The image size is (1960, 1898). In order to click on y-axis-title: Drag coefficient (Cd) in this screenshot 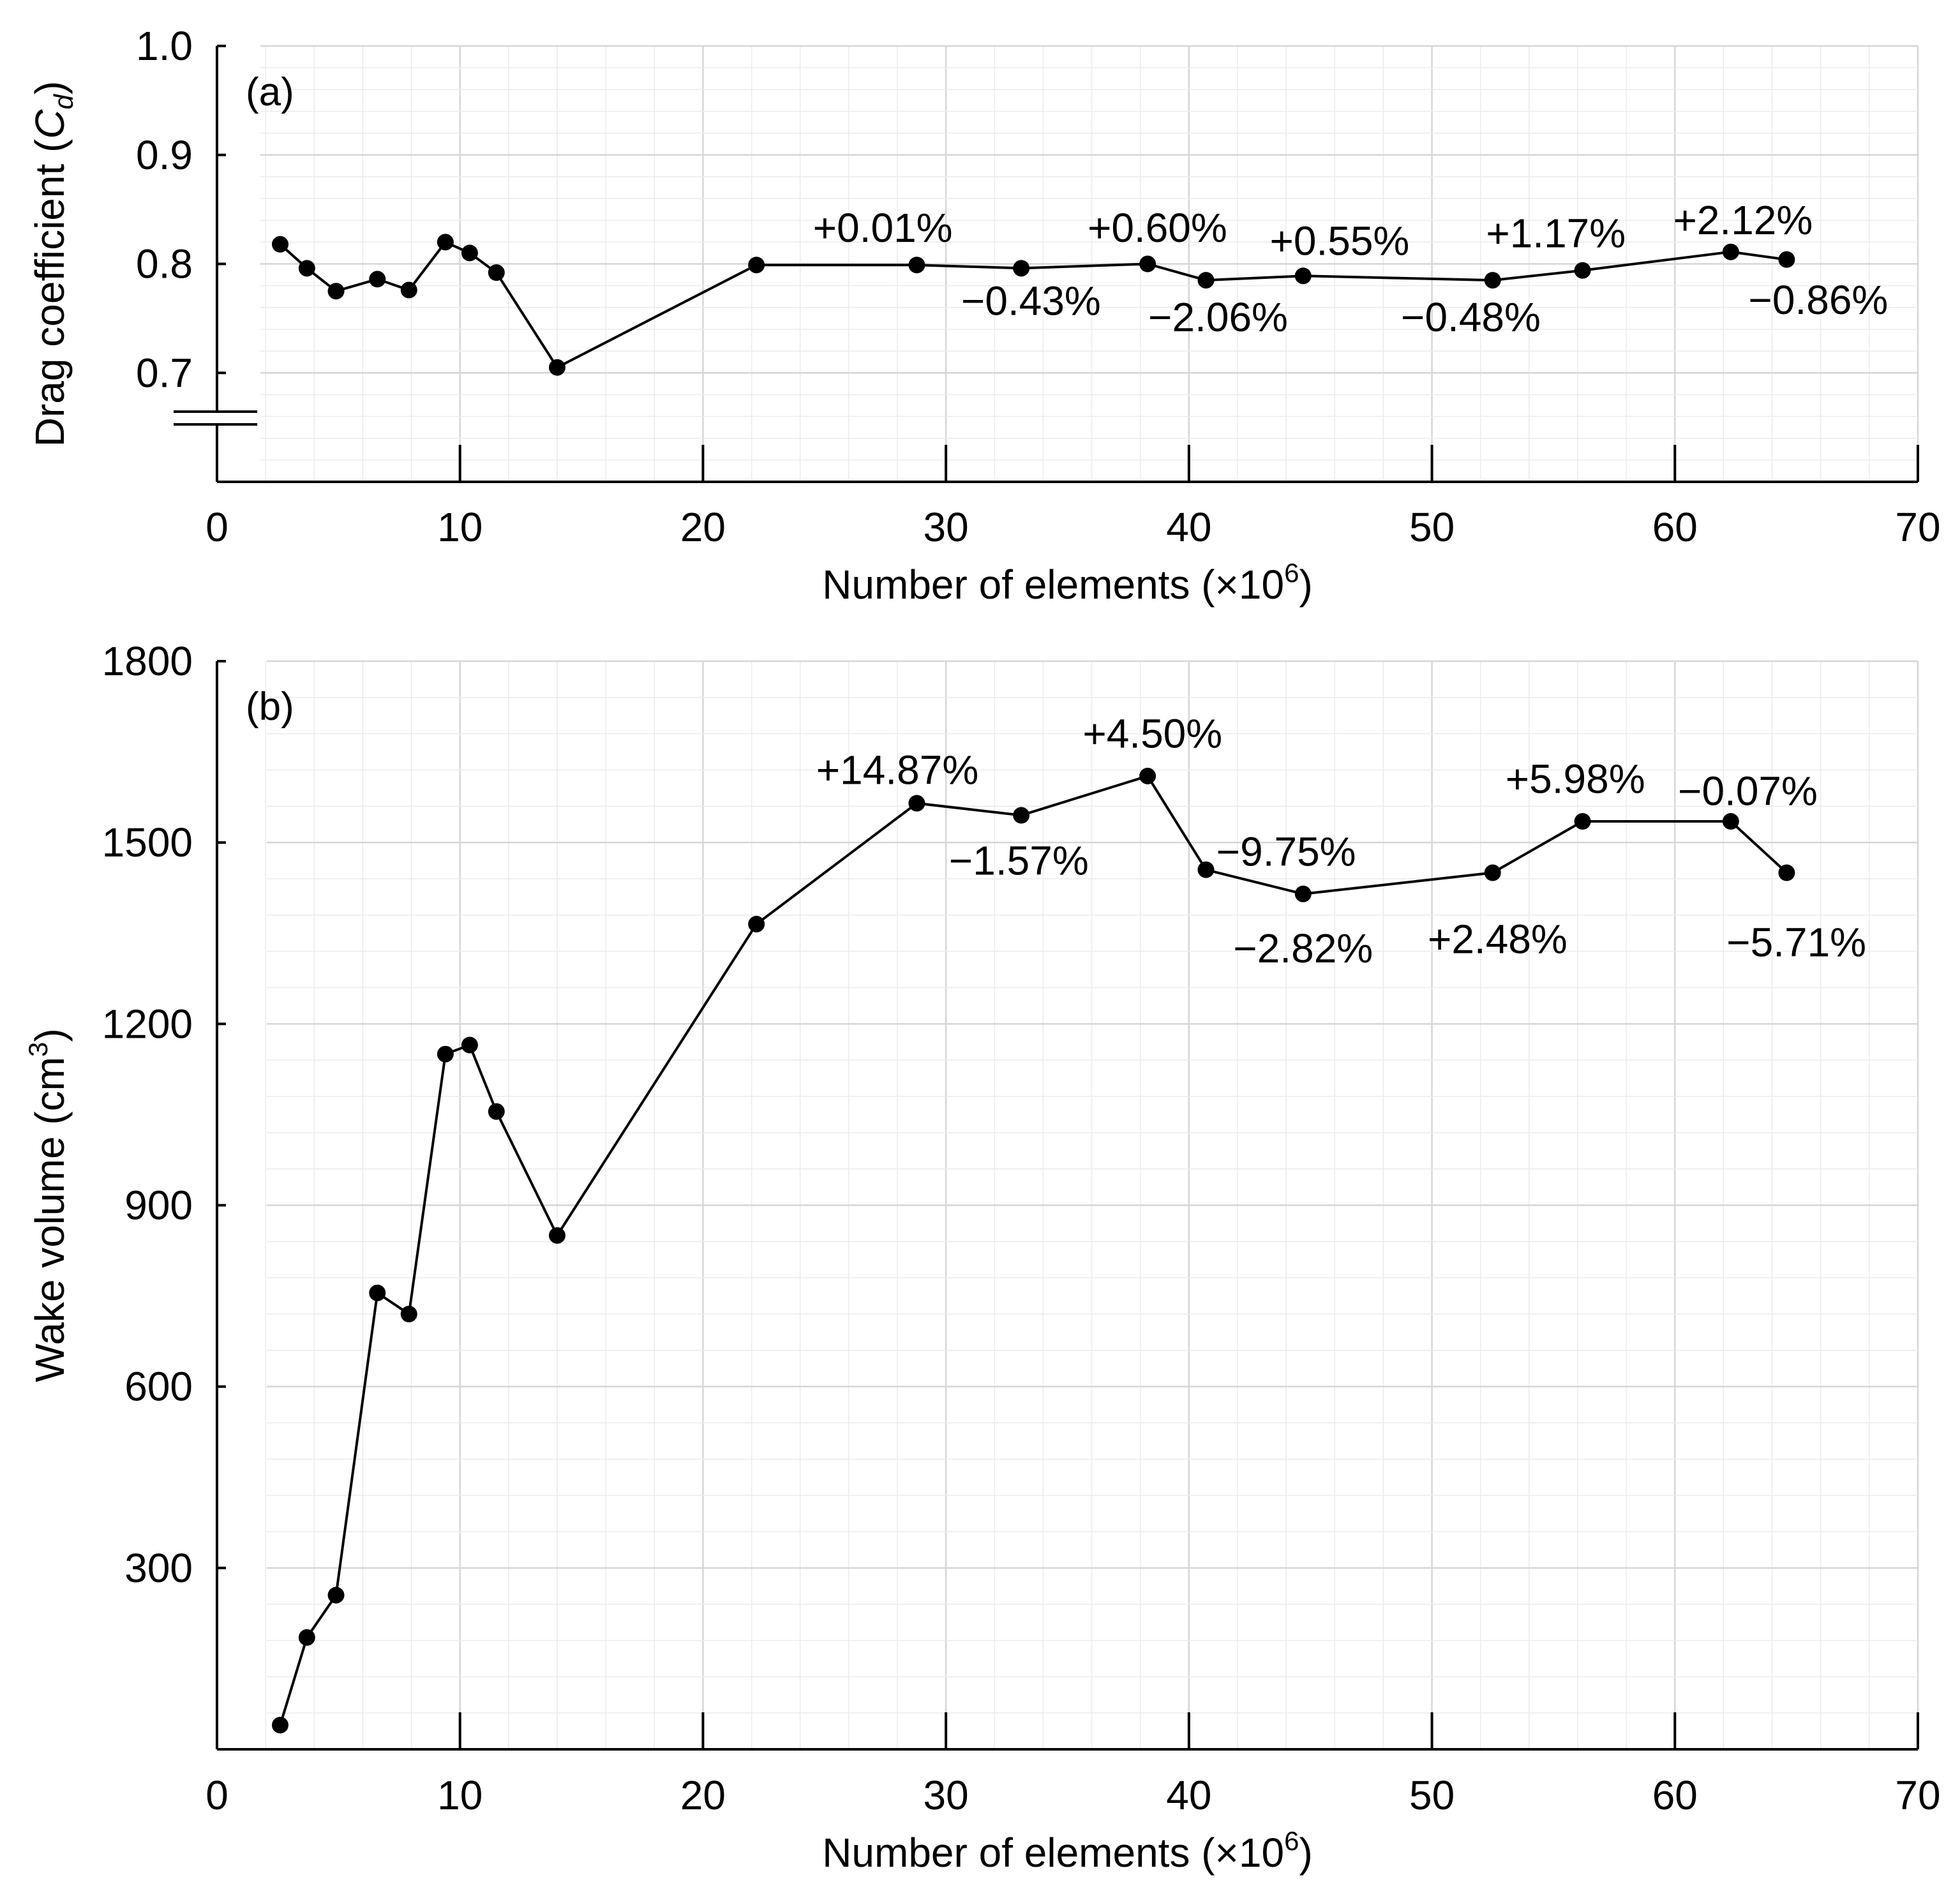, I will do `click(53, 264)`.